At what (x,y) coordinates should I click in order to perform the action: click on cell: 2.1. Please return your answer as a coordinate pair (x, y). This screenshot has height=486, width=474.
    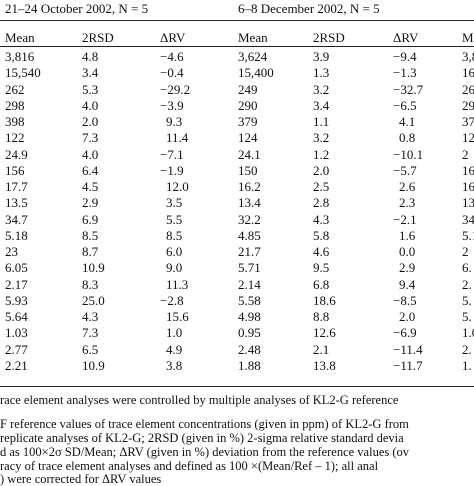
    Looking at the image, I should click on (321, 349).